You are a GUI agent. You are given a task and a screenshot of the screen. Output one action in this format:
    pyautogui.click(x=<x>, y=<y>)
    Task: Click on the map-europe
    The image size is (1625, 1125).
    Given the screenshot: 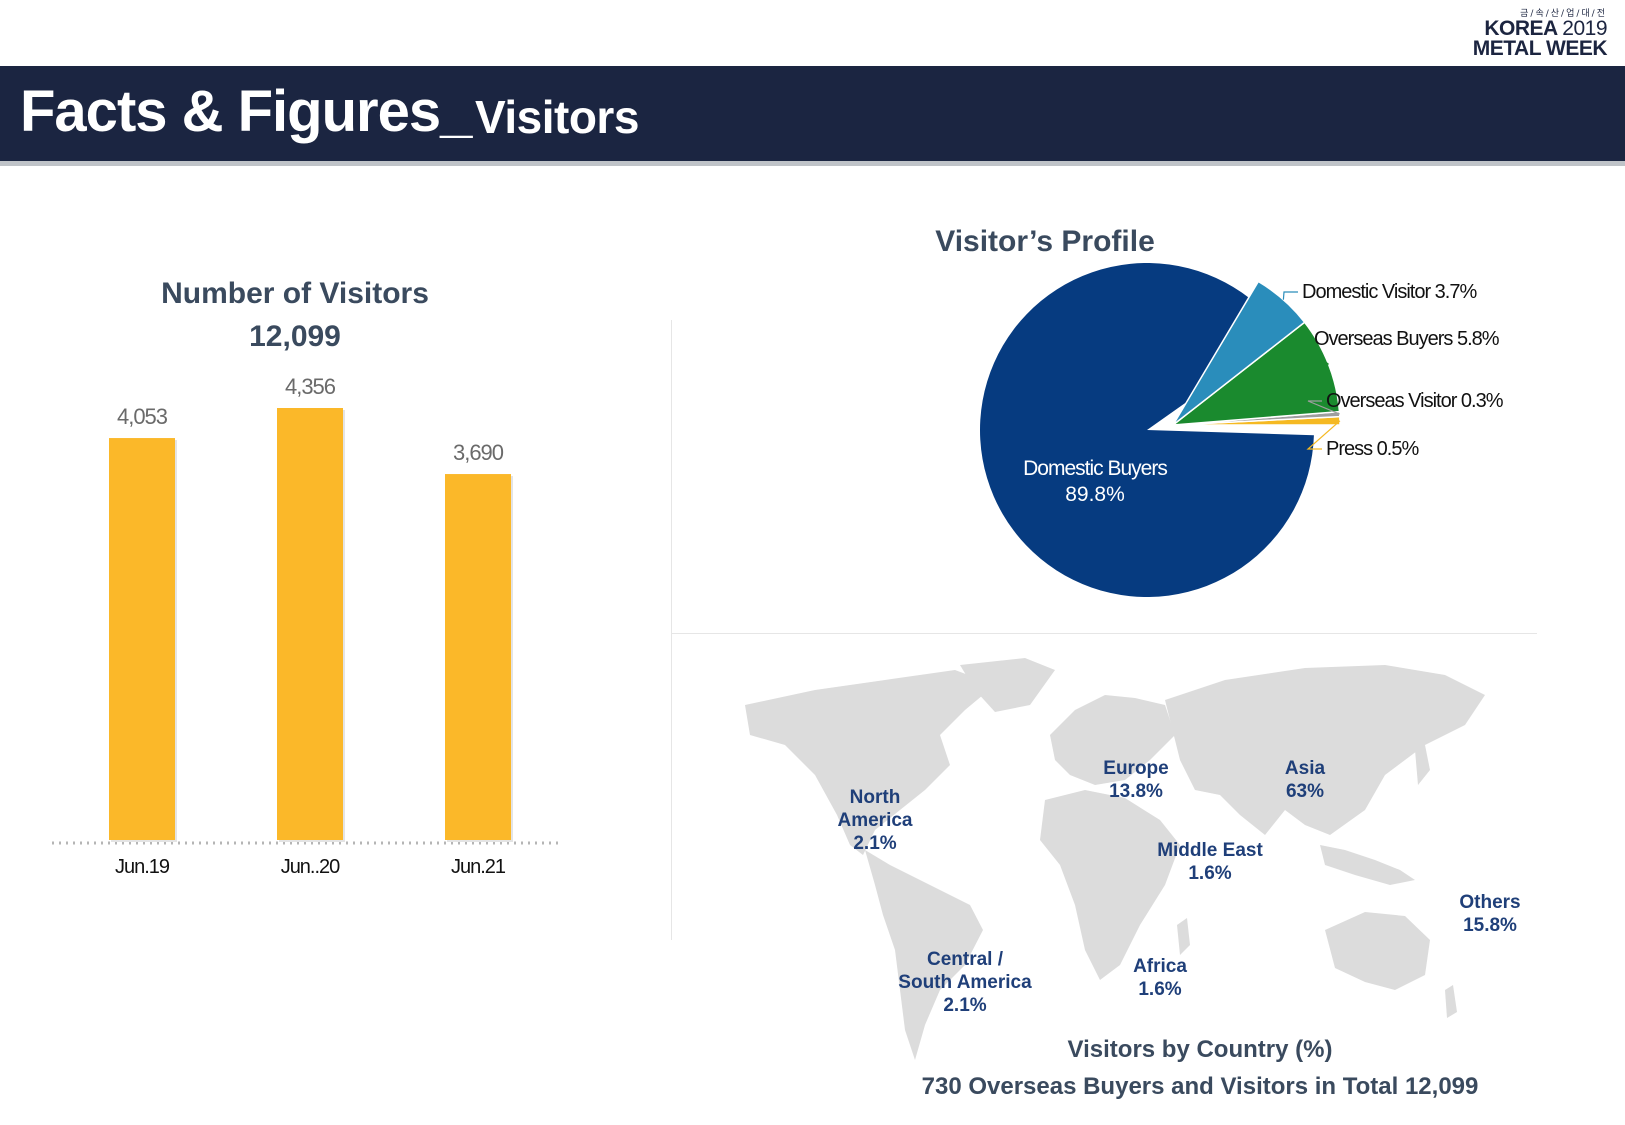 What is the action you would take?
    pyautogui.click(x=1112, y=740)
    